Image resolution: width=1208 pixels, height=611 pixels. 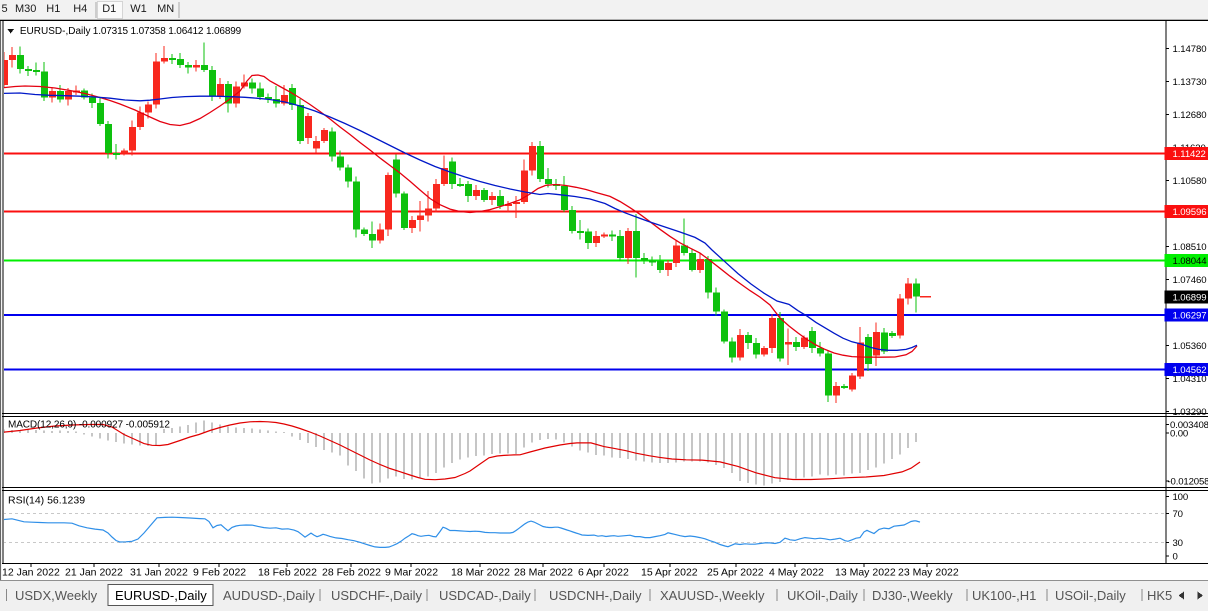 What do you see at coordinates (1190, 212) in the screenshot?
I see `svg-text: 1.09596` at bounding box center [1190, 212].